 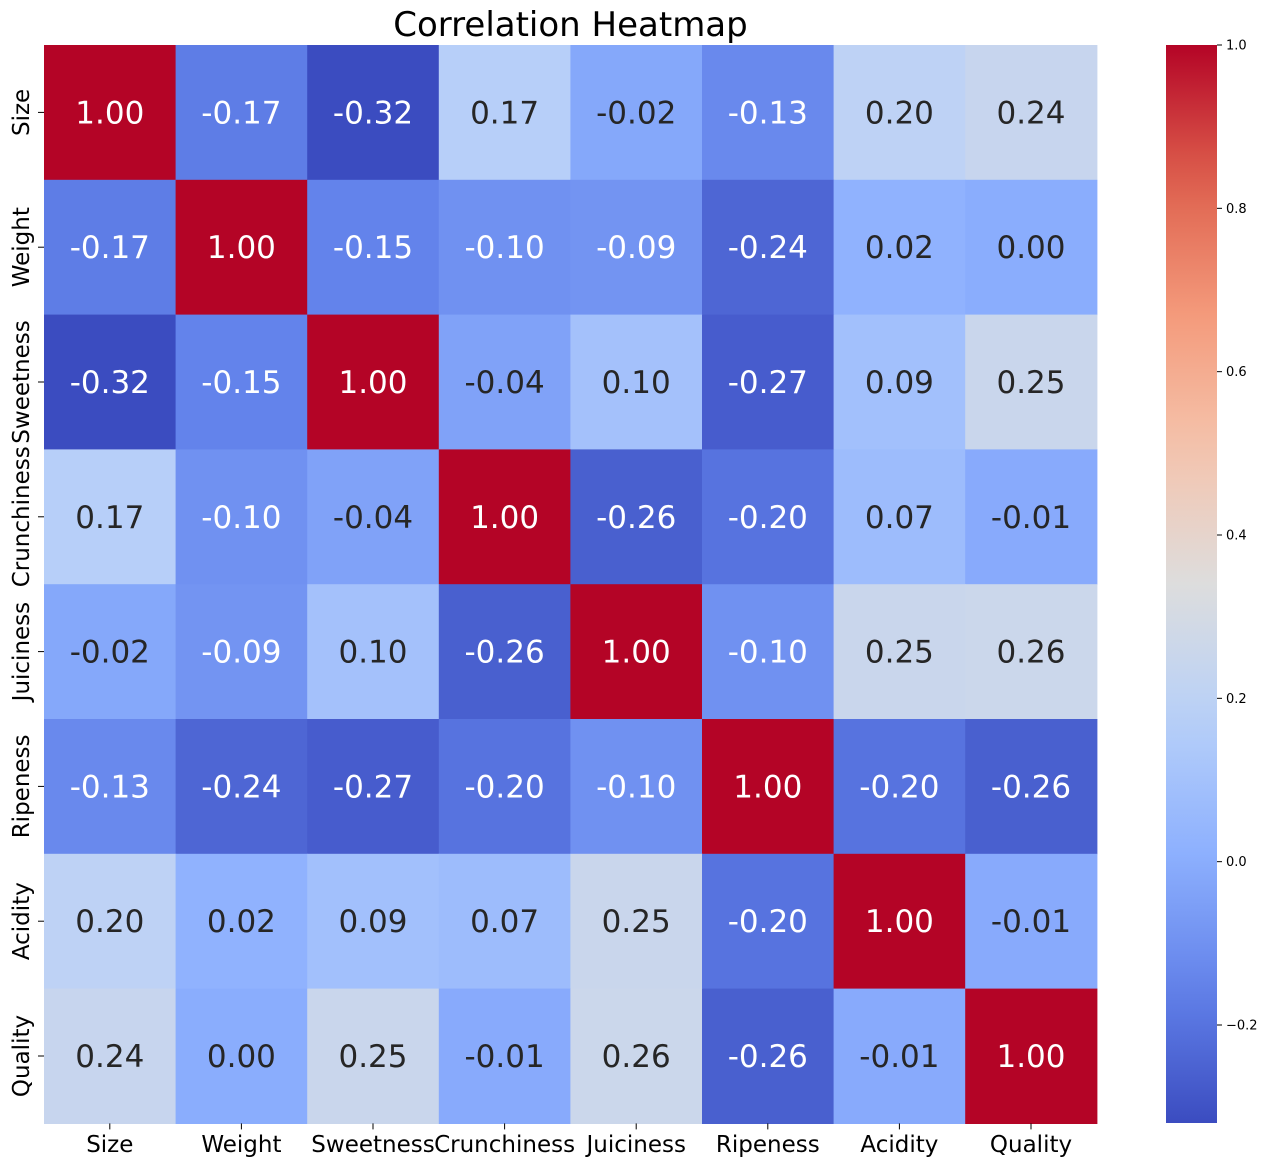 What do you see at coordinates (634, 1145) in the screenshot?
I see `x-tick-label: Juiciness` at bounding box center [634, 1145].